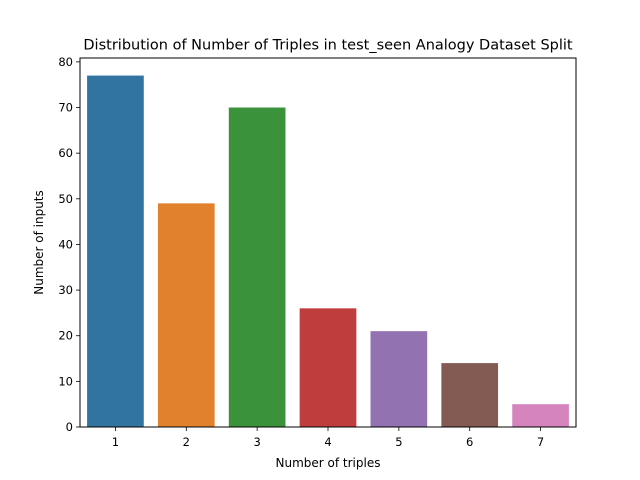 The width and height of the screenshot is (640, 480). I want to click on x-tick-label: 1, so click(115, 442).